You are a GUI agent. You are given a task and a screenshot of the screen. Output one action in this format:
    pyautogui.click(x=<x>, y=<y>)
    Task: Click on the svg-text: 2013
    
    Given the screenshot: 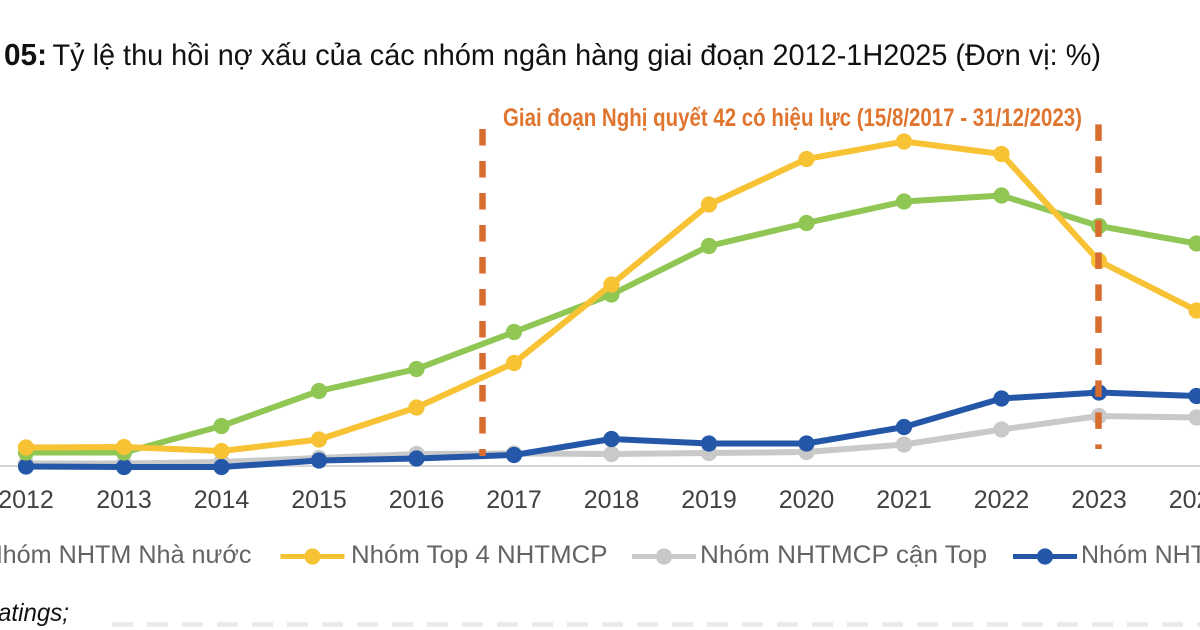 What is the action you would take?
    pyautogui.click(x=124, y=500)
    